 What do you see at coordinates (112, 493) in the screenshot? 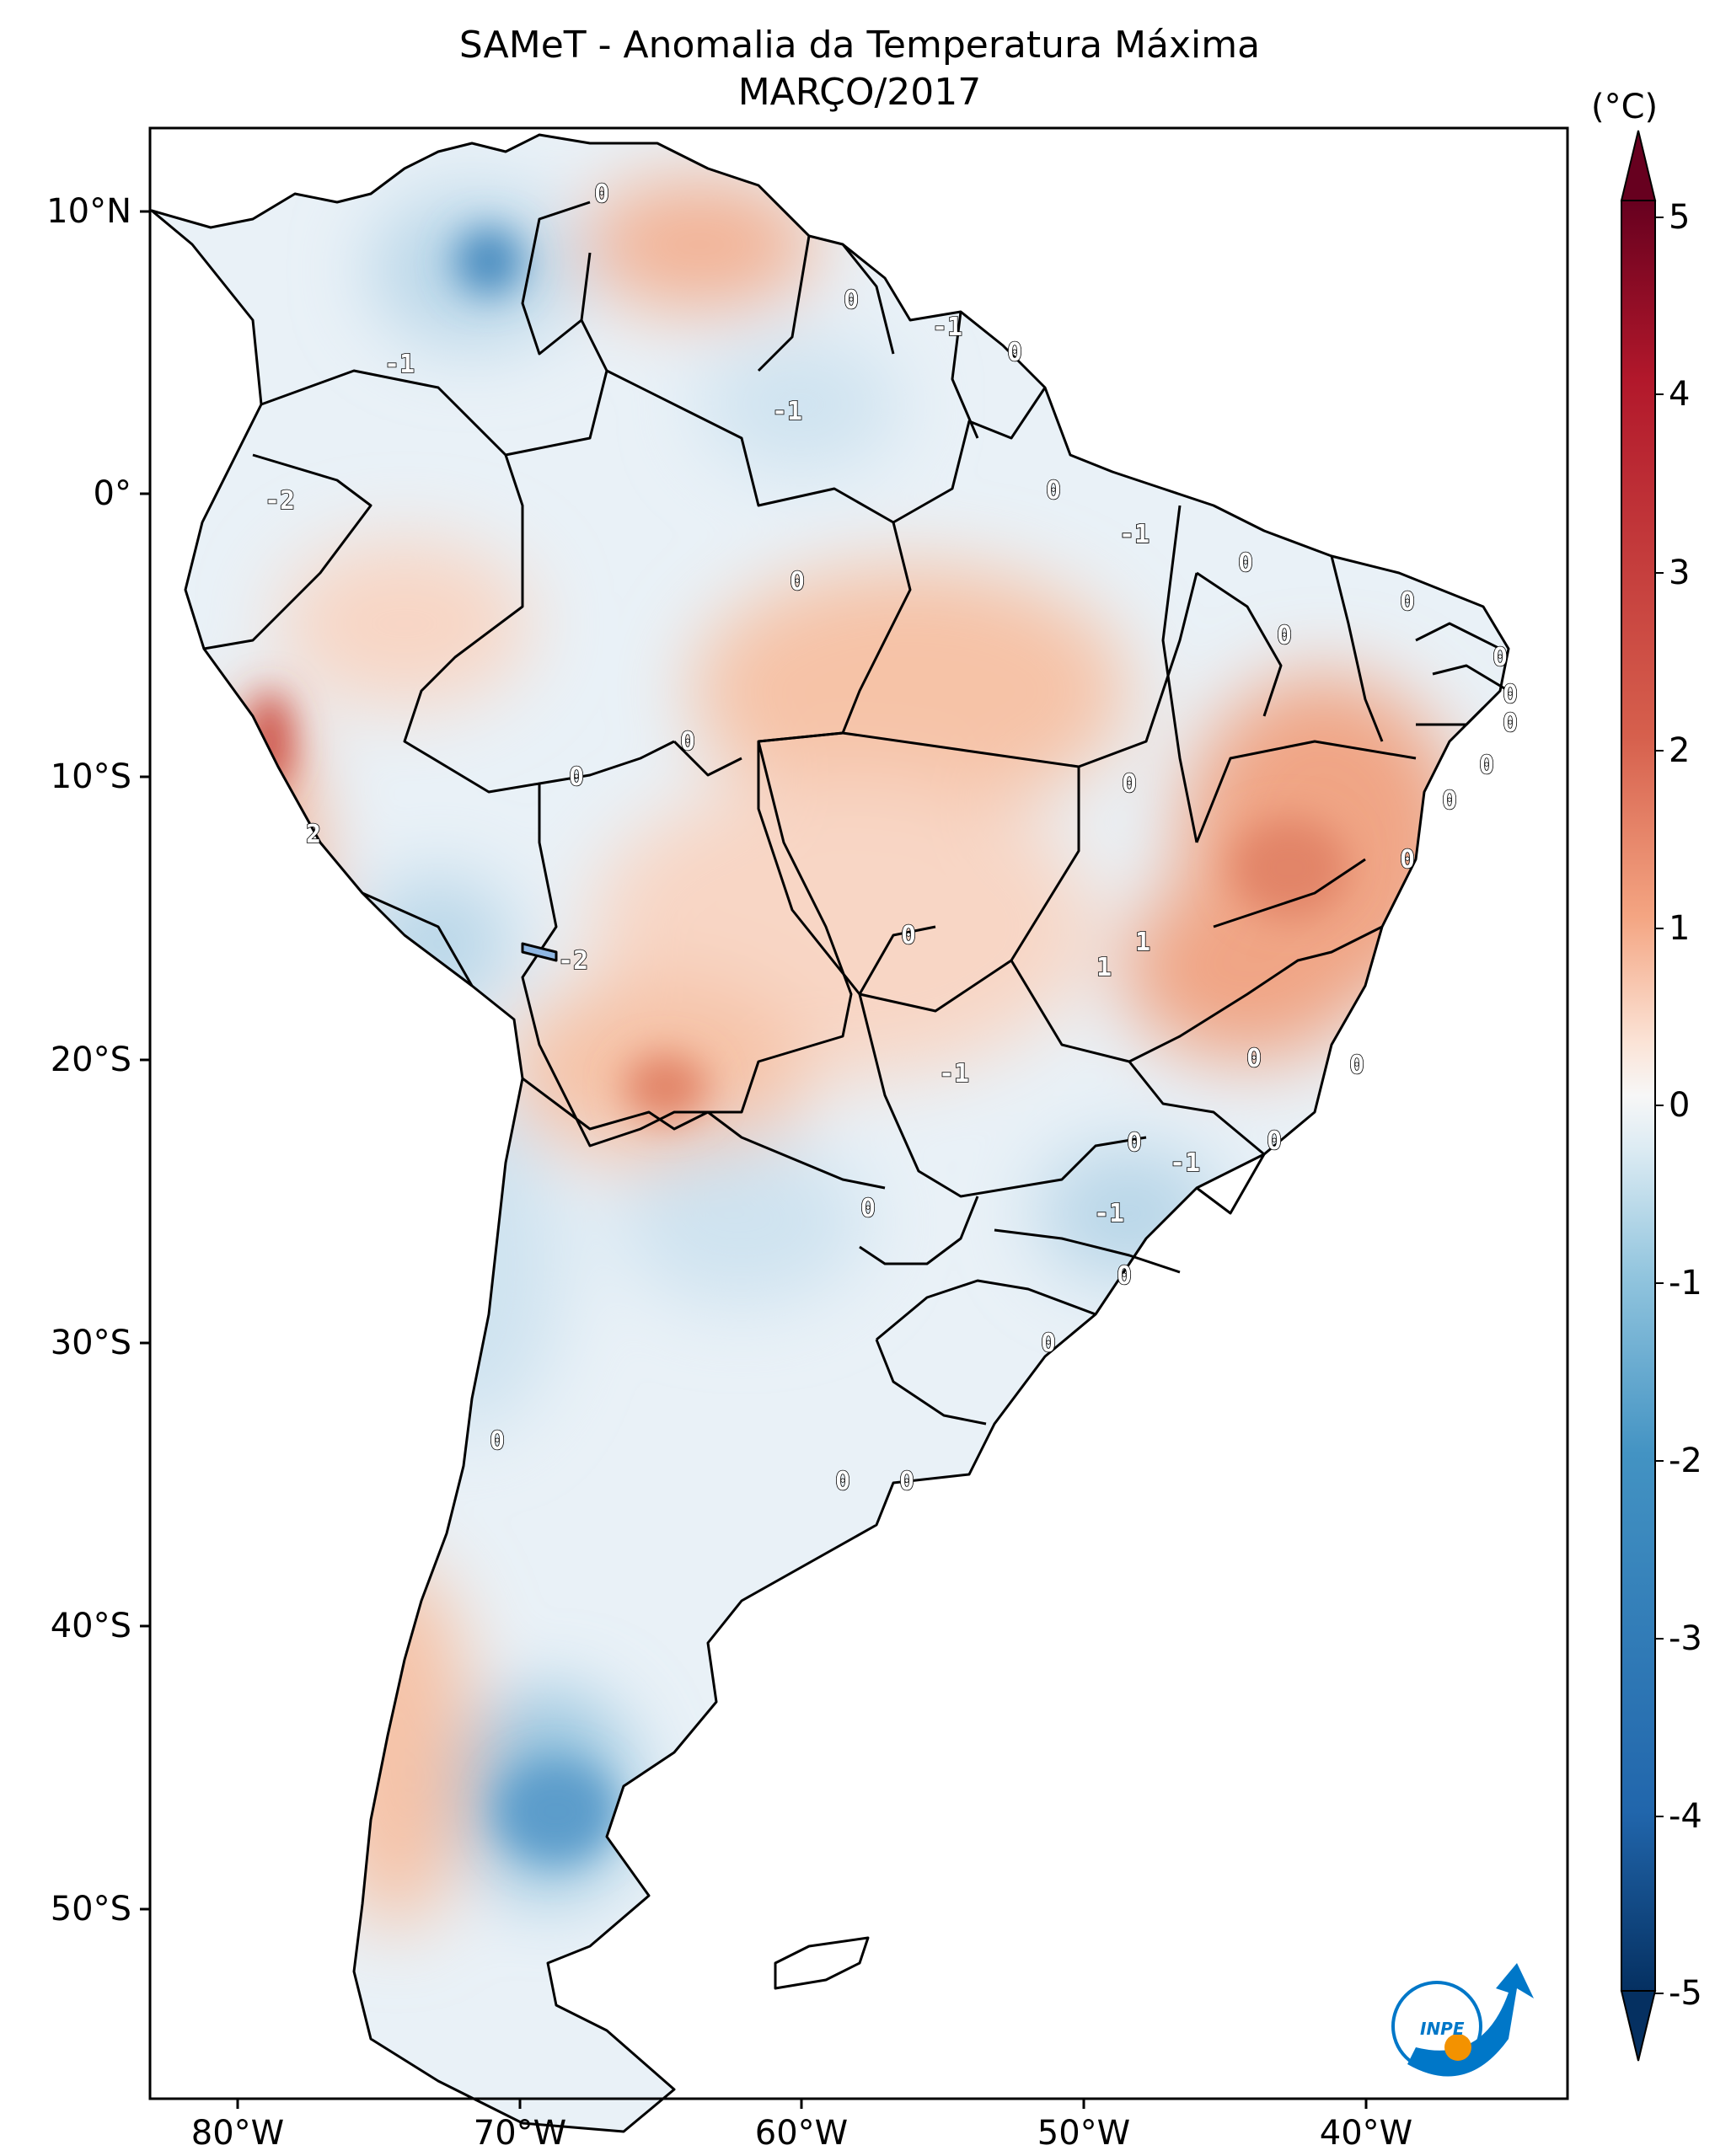
I see `y-tick-label: 0°` at bounding box center [112, 493].